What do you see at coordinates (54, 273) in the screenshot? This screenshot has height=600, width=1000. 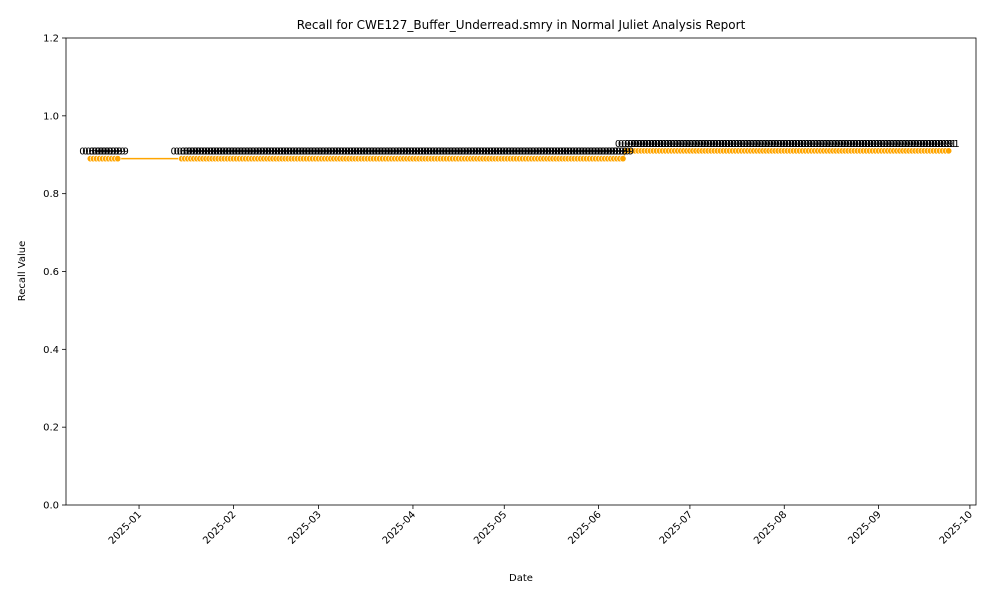 I see `y-axis: 0.0 0.2 0.4 0.6 0.8 1.0 1.2` at bounding box center [54, 273].